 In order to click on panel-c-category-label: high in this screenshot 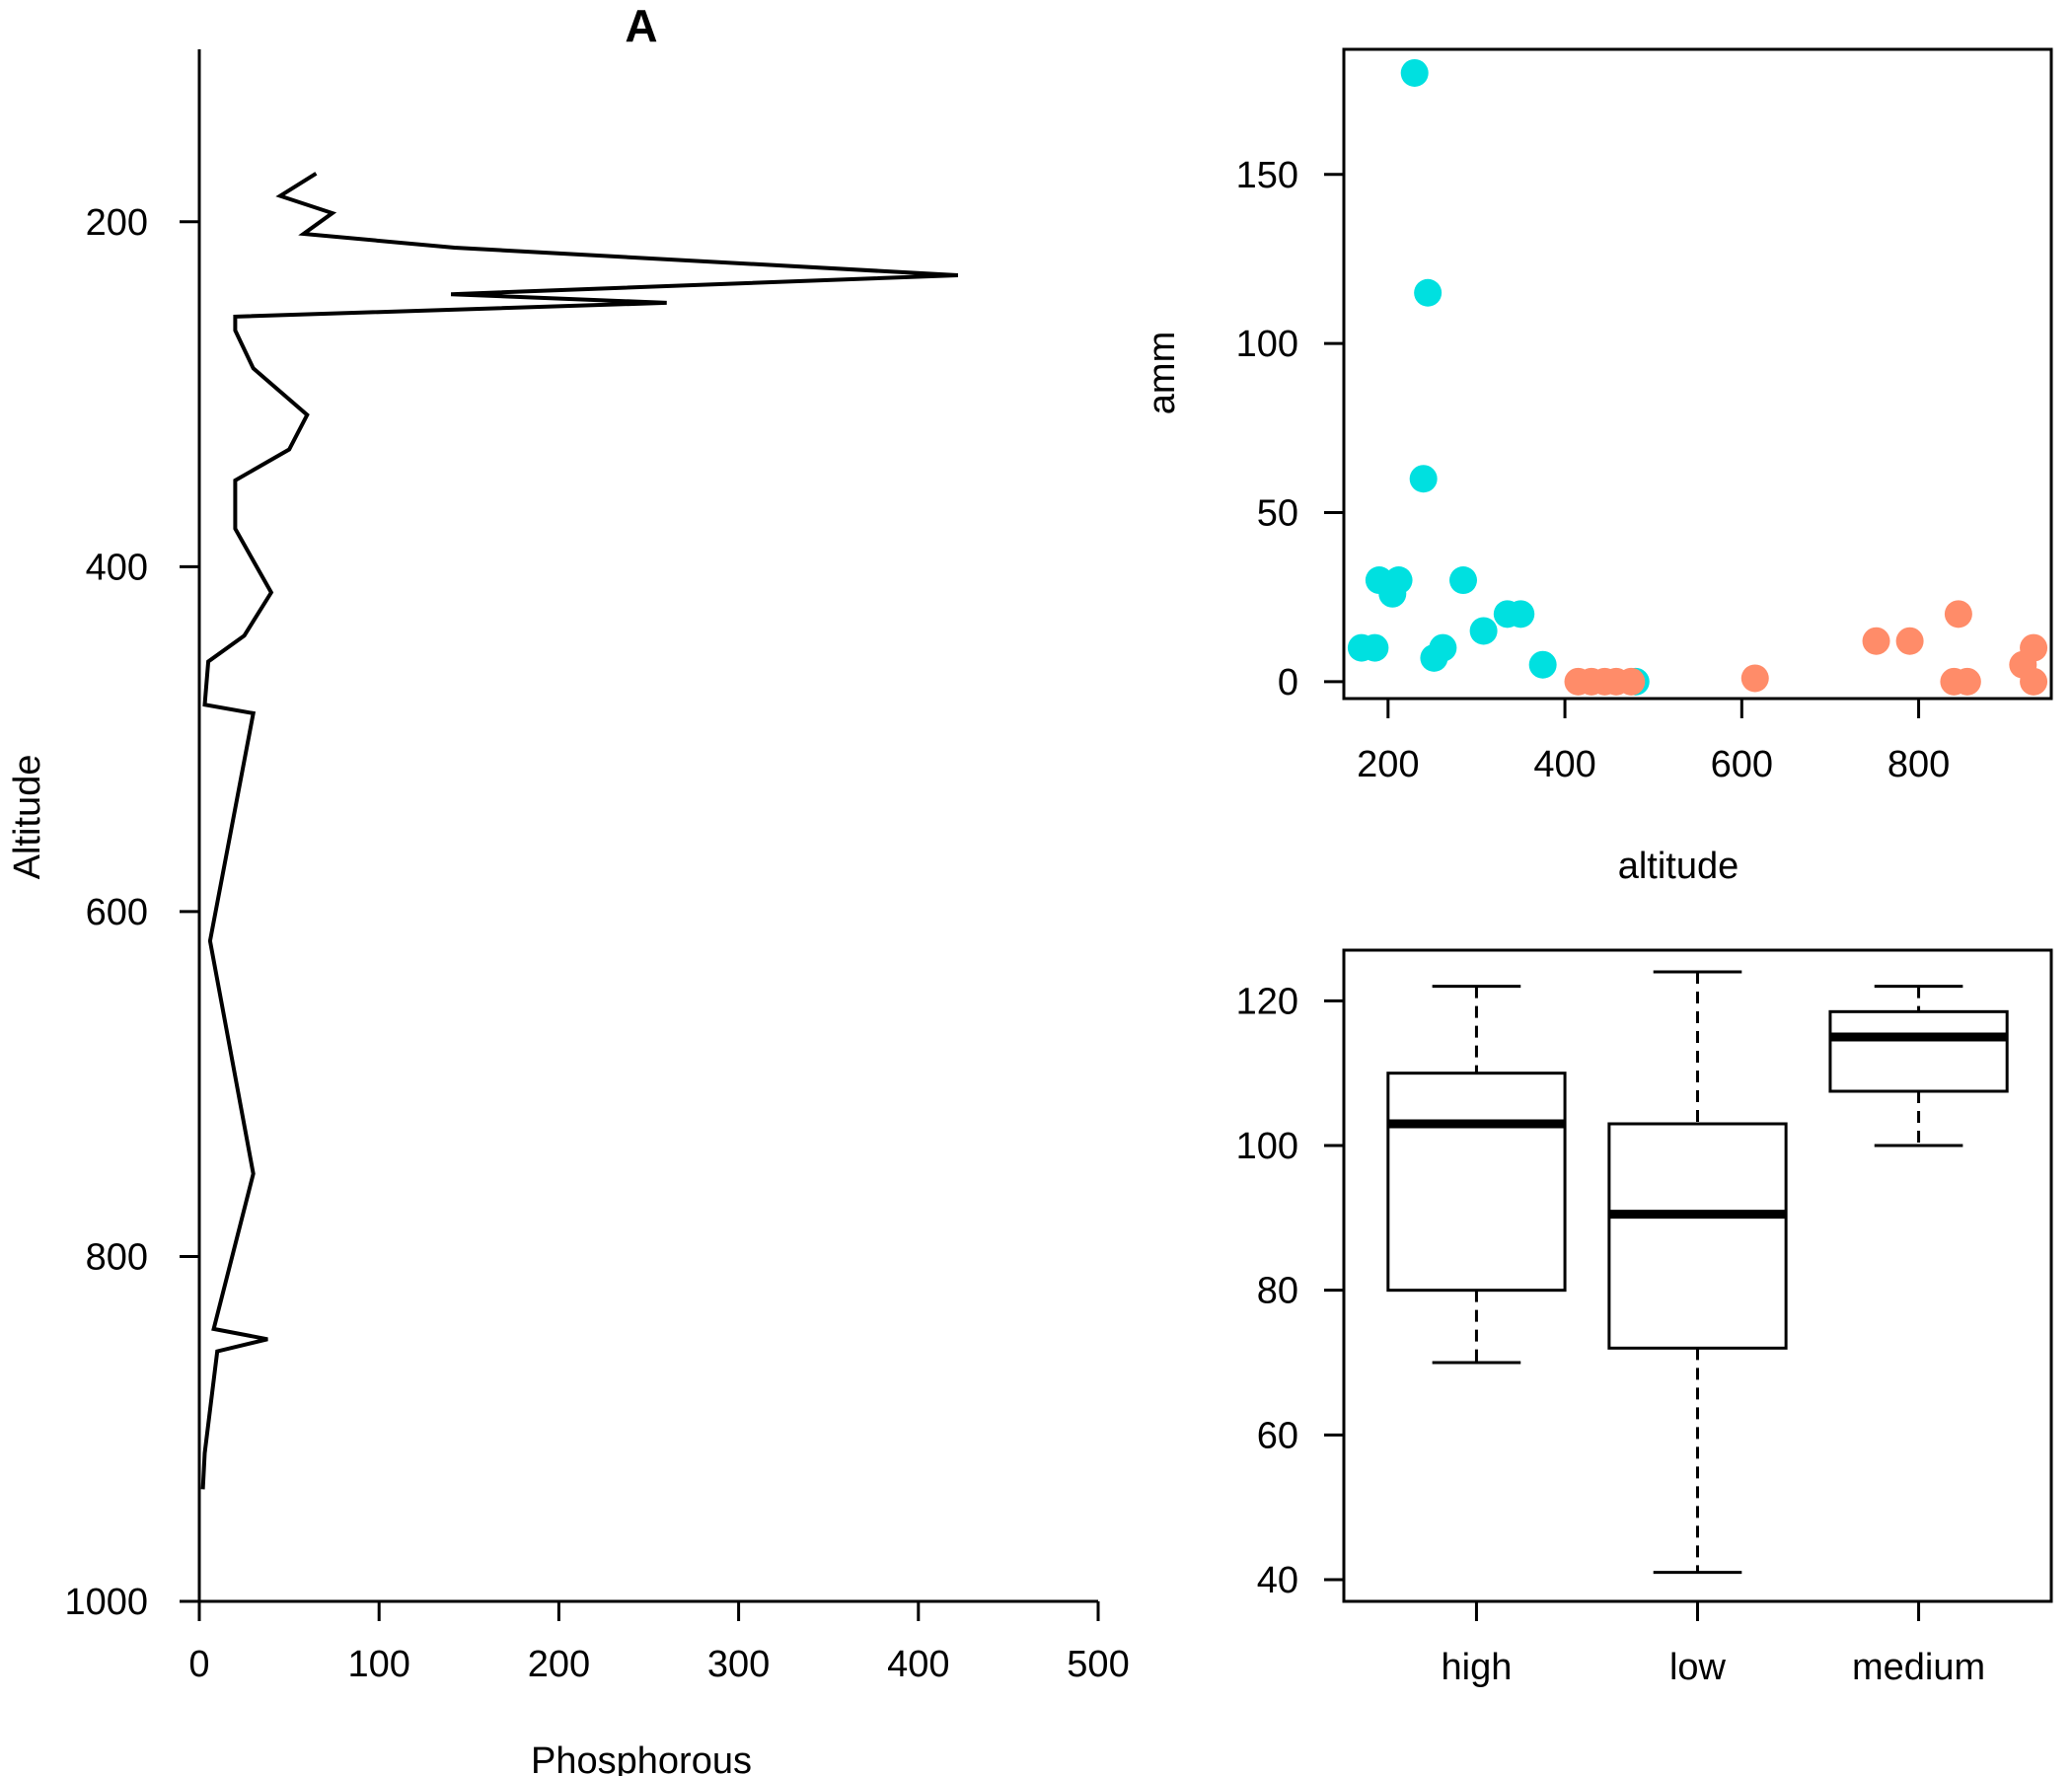, I will do `click(1477, 1668)`.